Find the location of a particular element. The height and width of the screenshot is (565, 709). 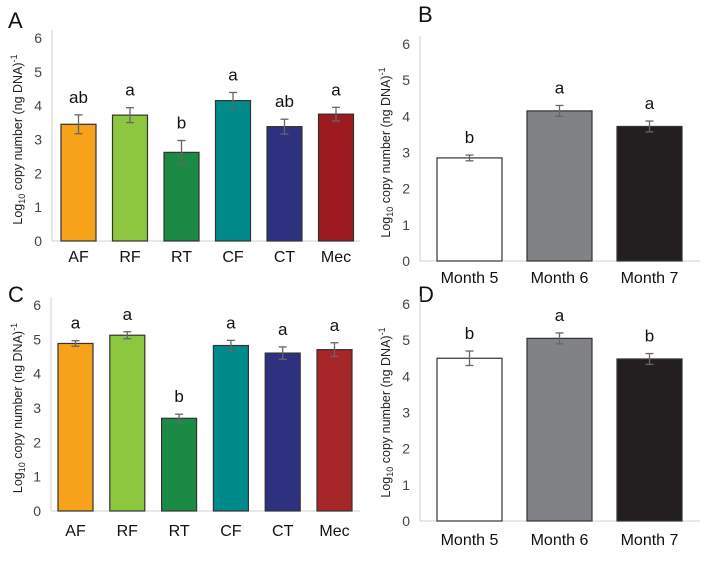

bar-RF is located at coordinates (127, 423).